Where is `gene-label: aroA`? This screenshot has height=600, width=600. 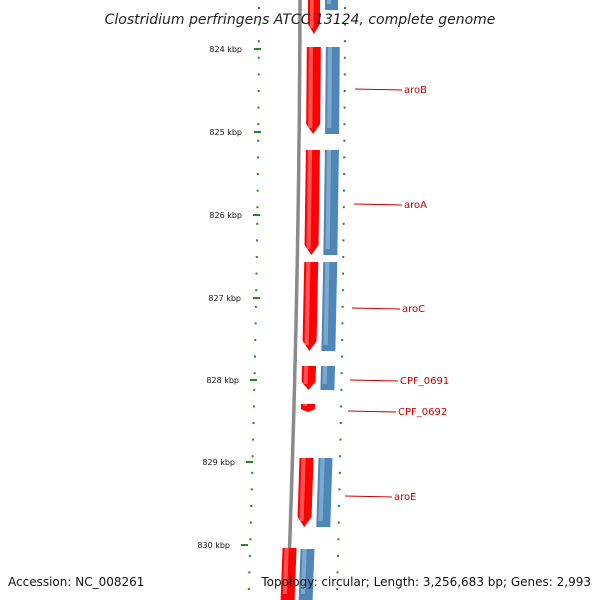 gene-label: aroA is located at coordinates (415, 205).